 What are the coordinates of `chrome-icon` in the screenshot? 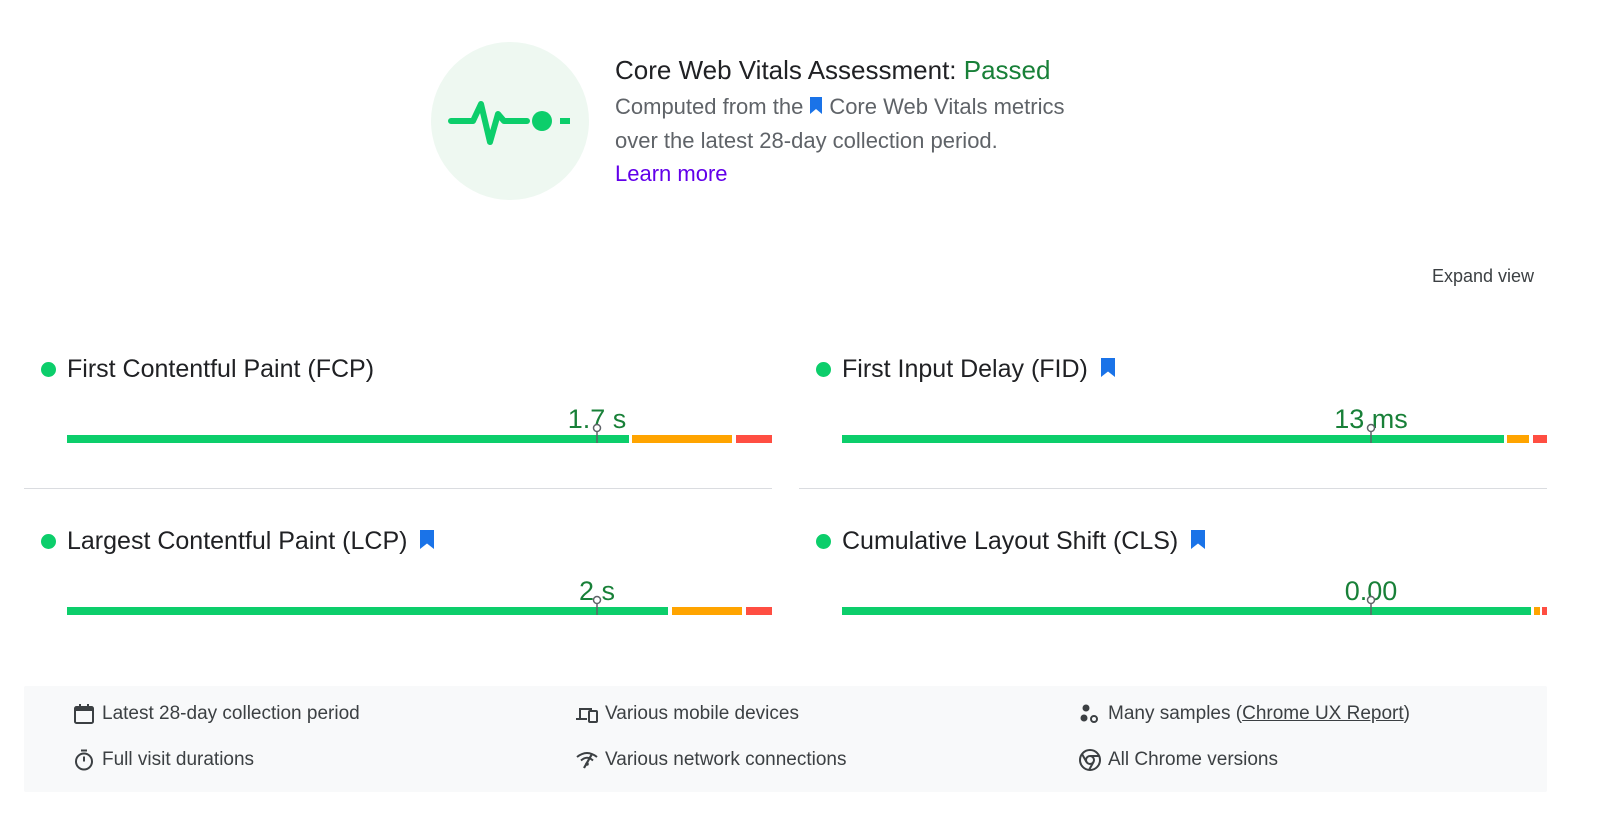 It's located at (1090, 760).